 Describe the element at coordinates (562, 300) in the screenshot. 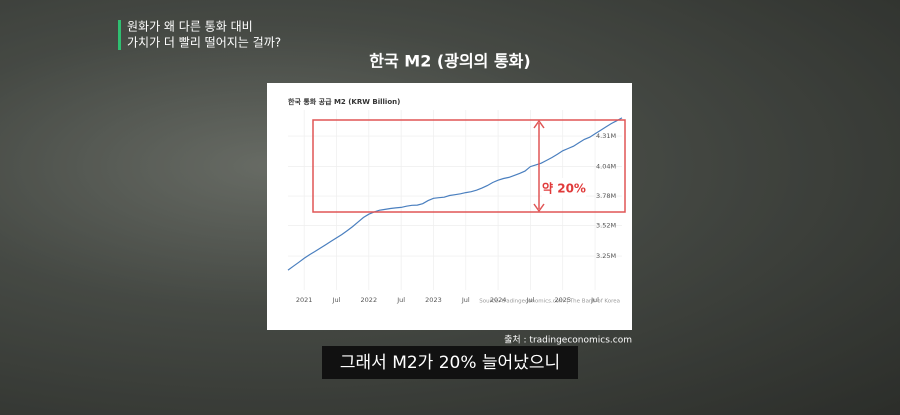

I see `x-tick-label: 2025` at that location.